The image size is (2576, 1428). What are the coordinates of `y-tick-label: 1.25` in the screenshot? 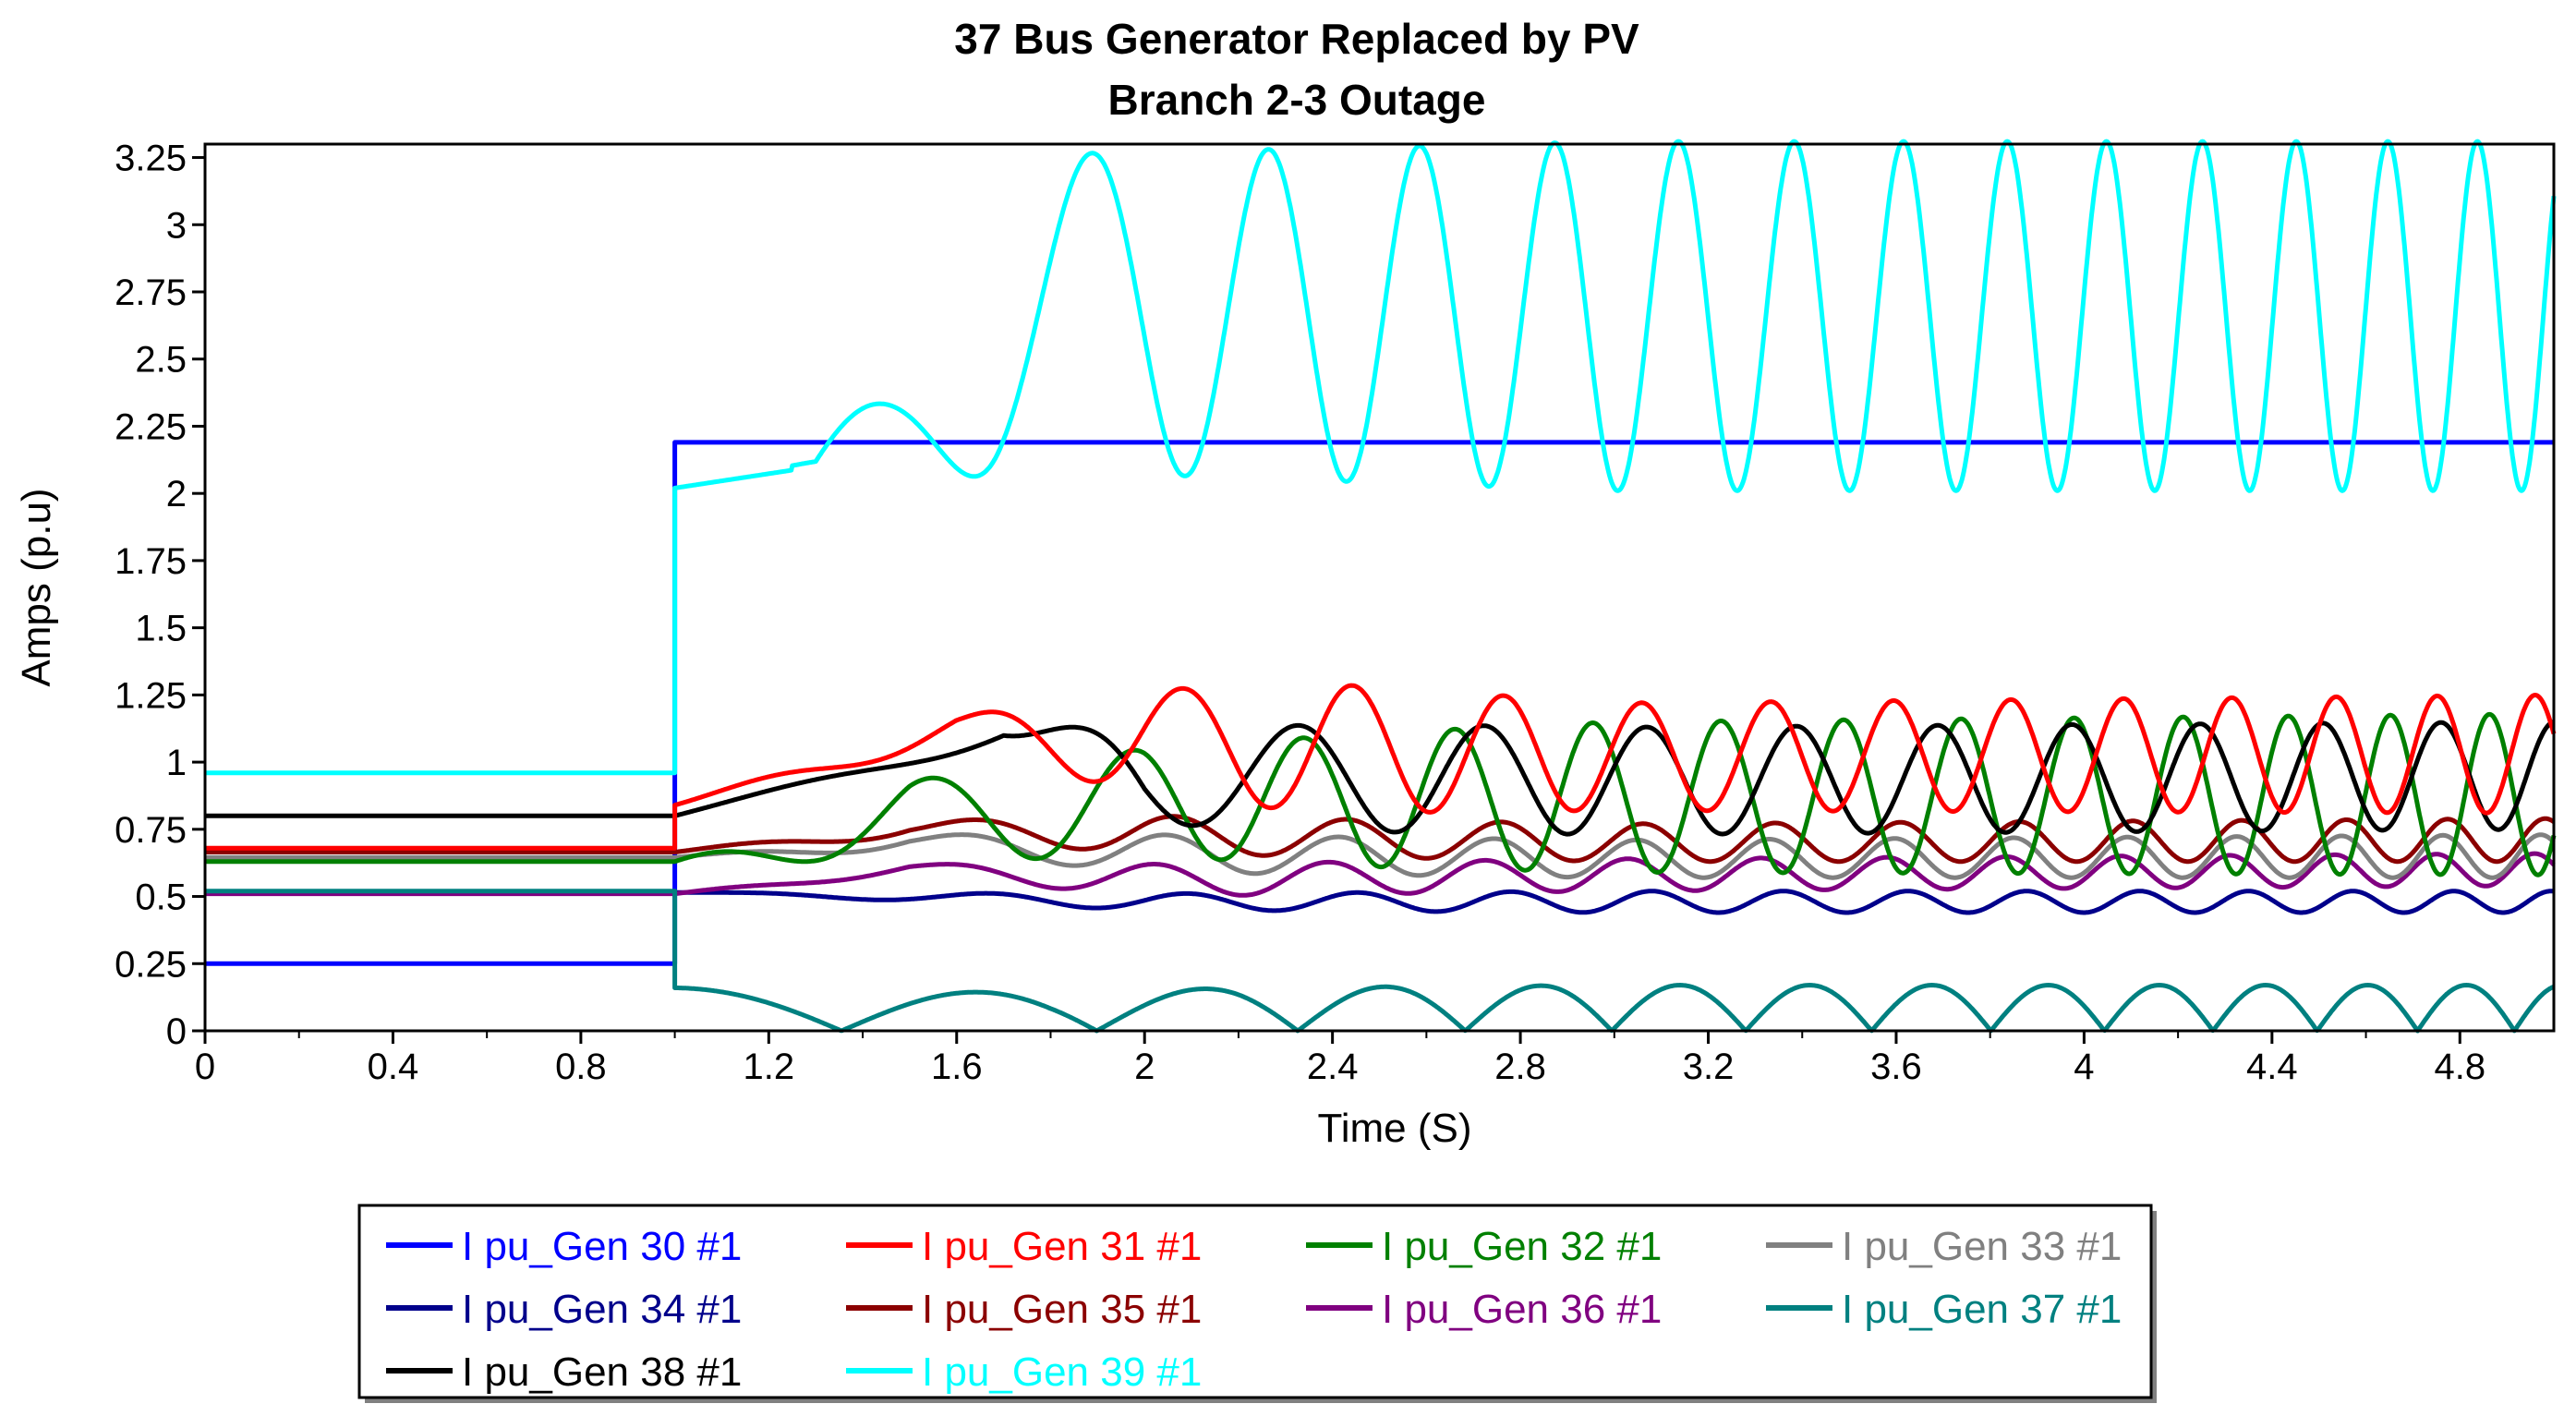 It's located at (151, 695).